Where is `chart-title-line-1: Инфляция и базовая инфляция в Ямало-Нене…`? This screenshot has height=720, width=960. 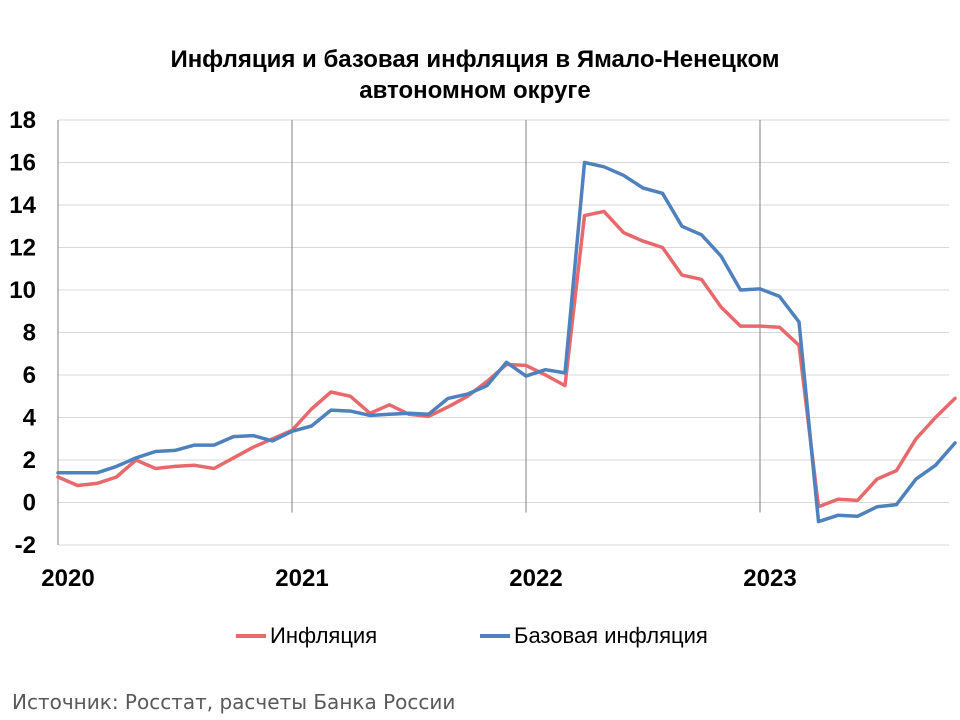 chart-title-line-1: Инфляция и базовая инфляция в Ямало-Нене… is located at coordinates (475, 59).